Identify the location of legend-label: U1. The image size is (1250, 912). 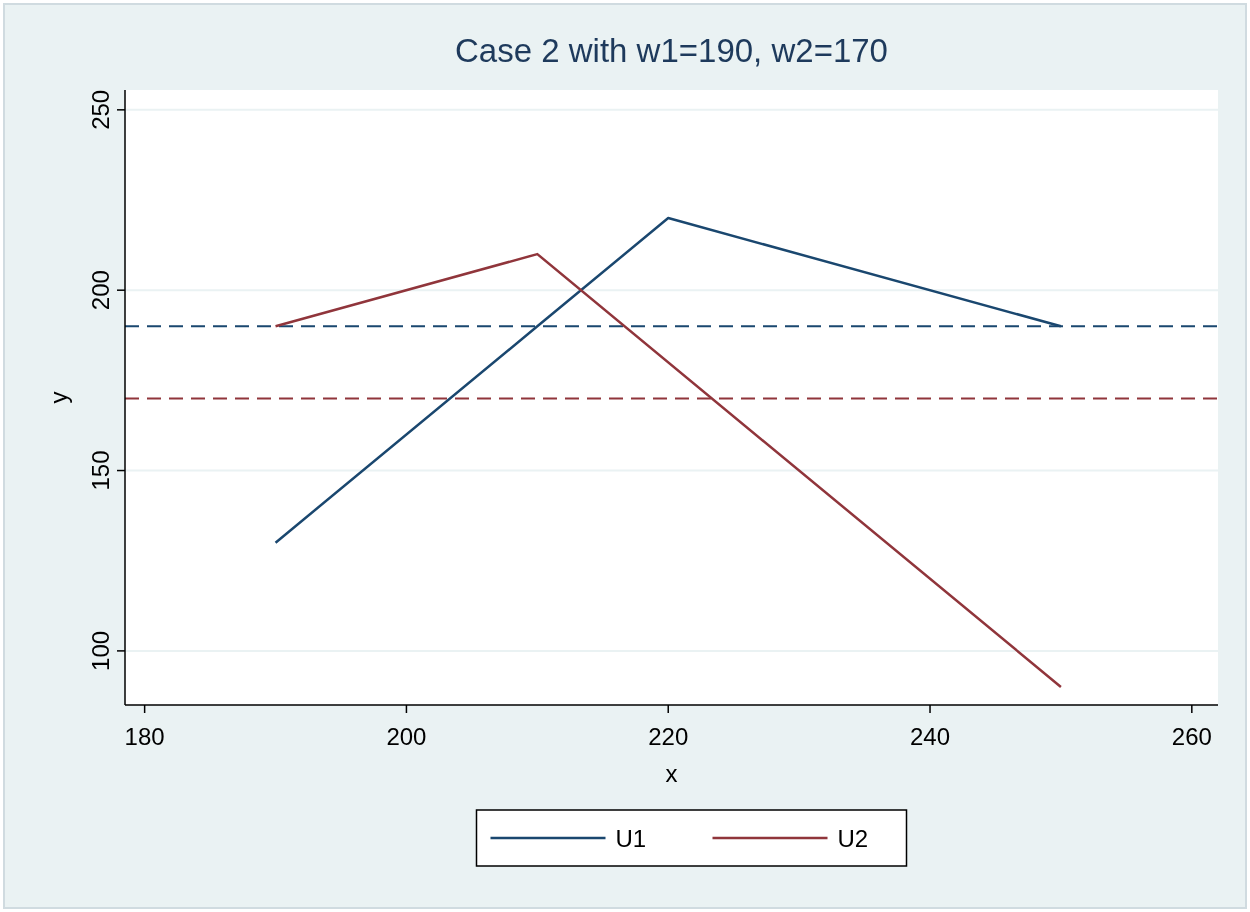
(631, 838).